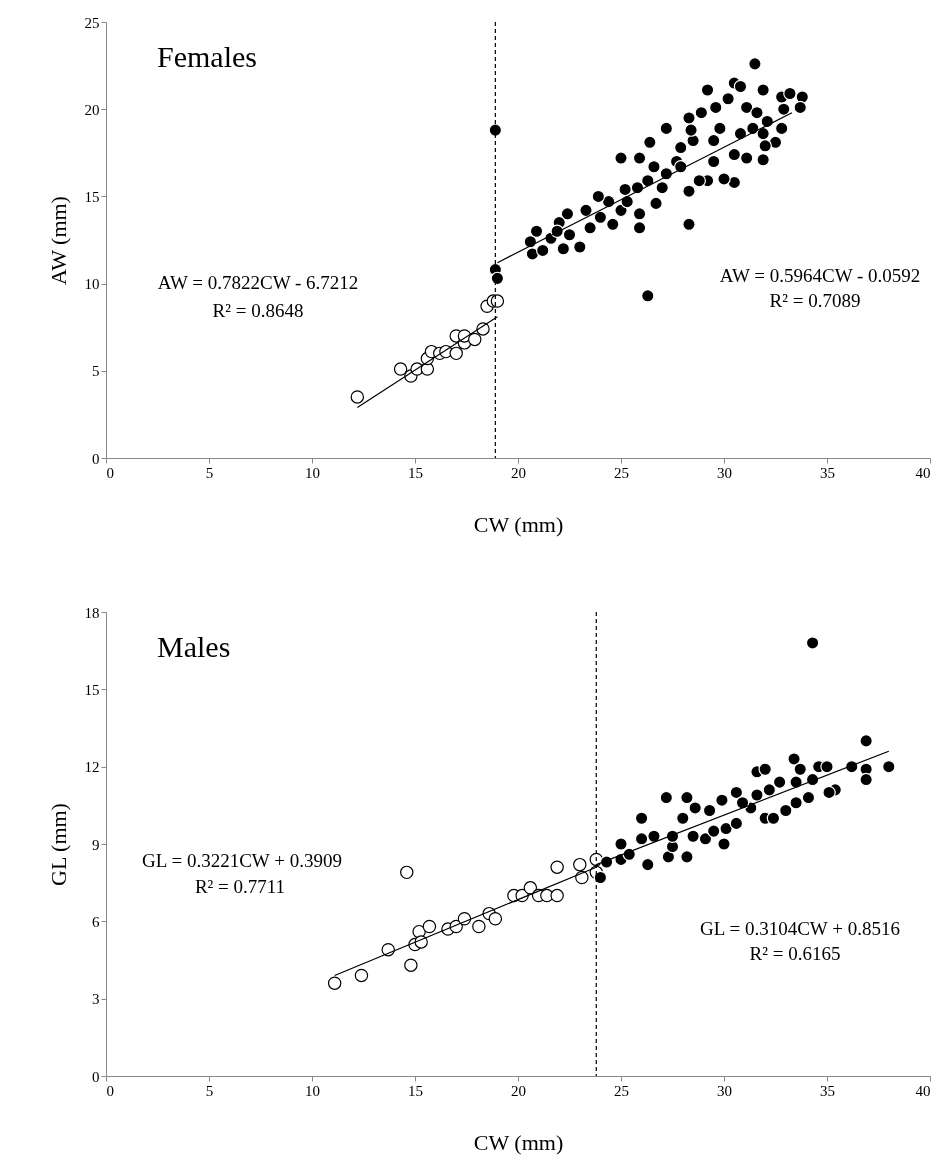 The width and height of the screenshot is (952, 1173). What do you see at coordinates (207, 56) in the screenshot?
I see `text: Females` at bounding box center [207, 56].